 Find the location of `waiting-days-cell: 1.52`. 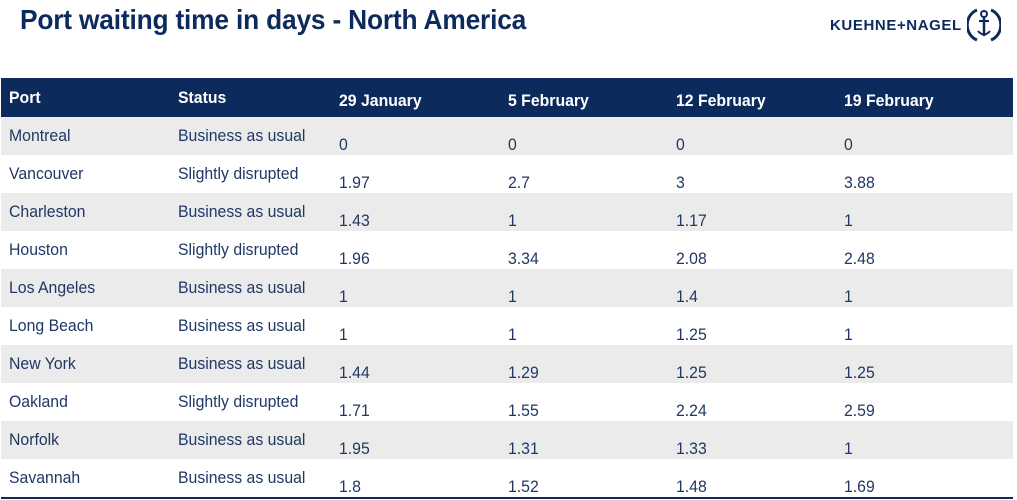

waiting-days-cell: 1.52 is located at coordinates (523, 486).